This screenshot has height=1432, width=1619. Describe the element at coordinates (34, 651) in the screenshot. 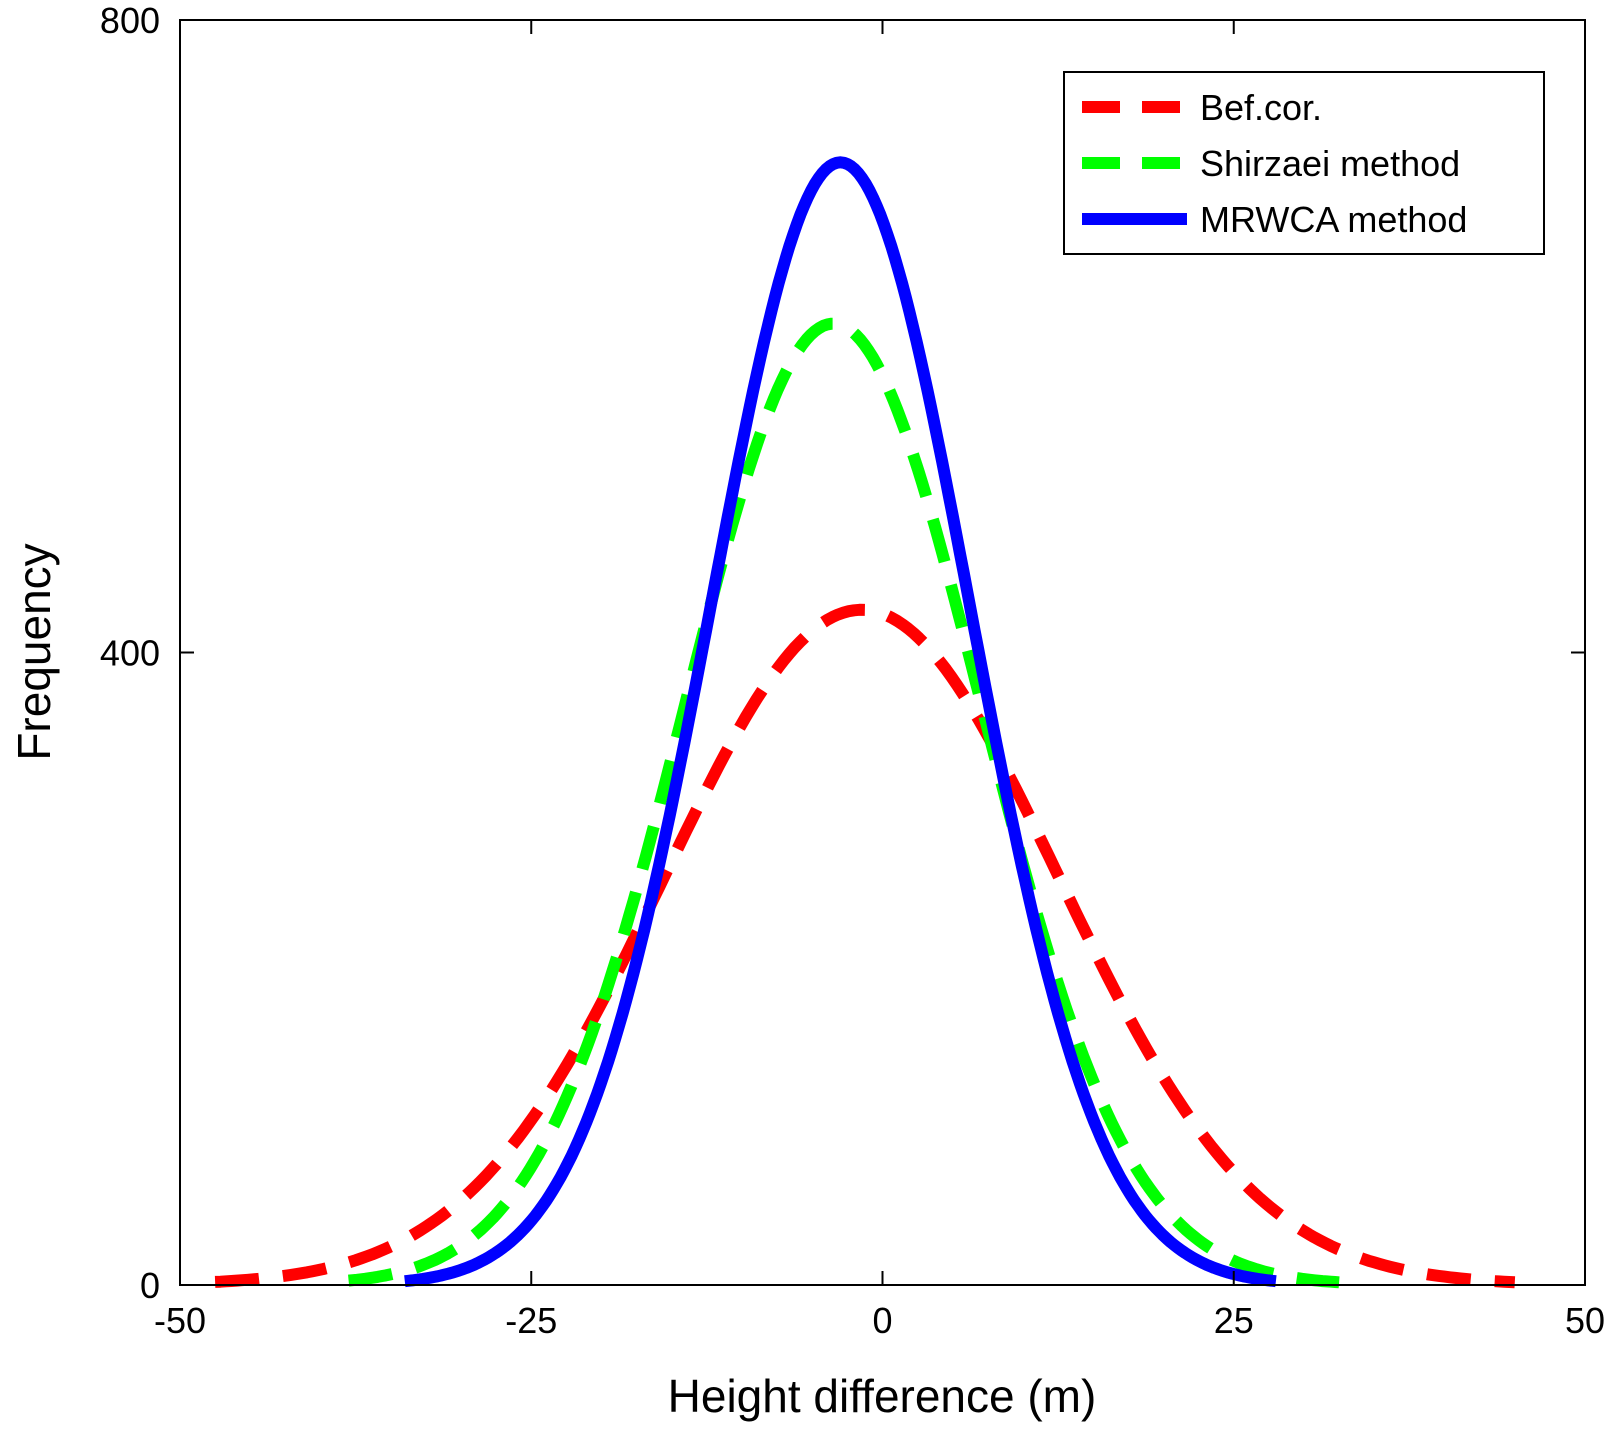

I see `y-axis-title: Frequency` at that location.